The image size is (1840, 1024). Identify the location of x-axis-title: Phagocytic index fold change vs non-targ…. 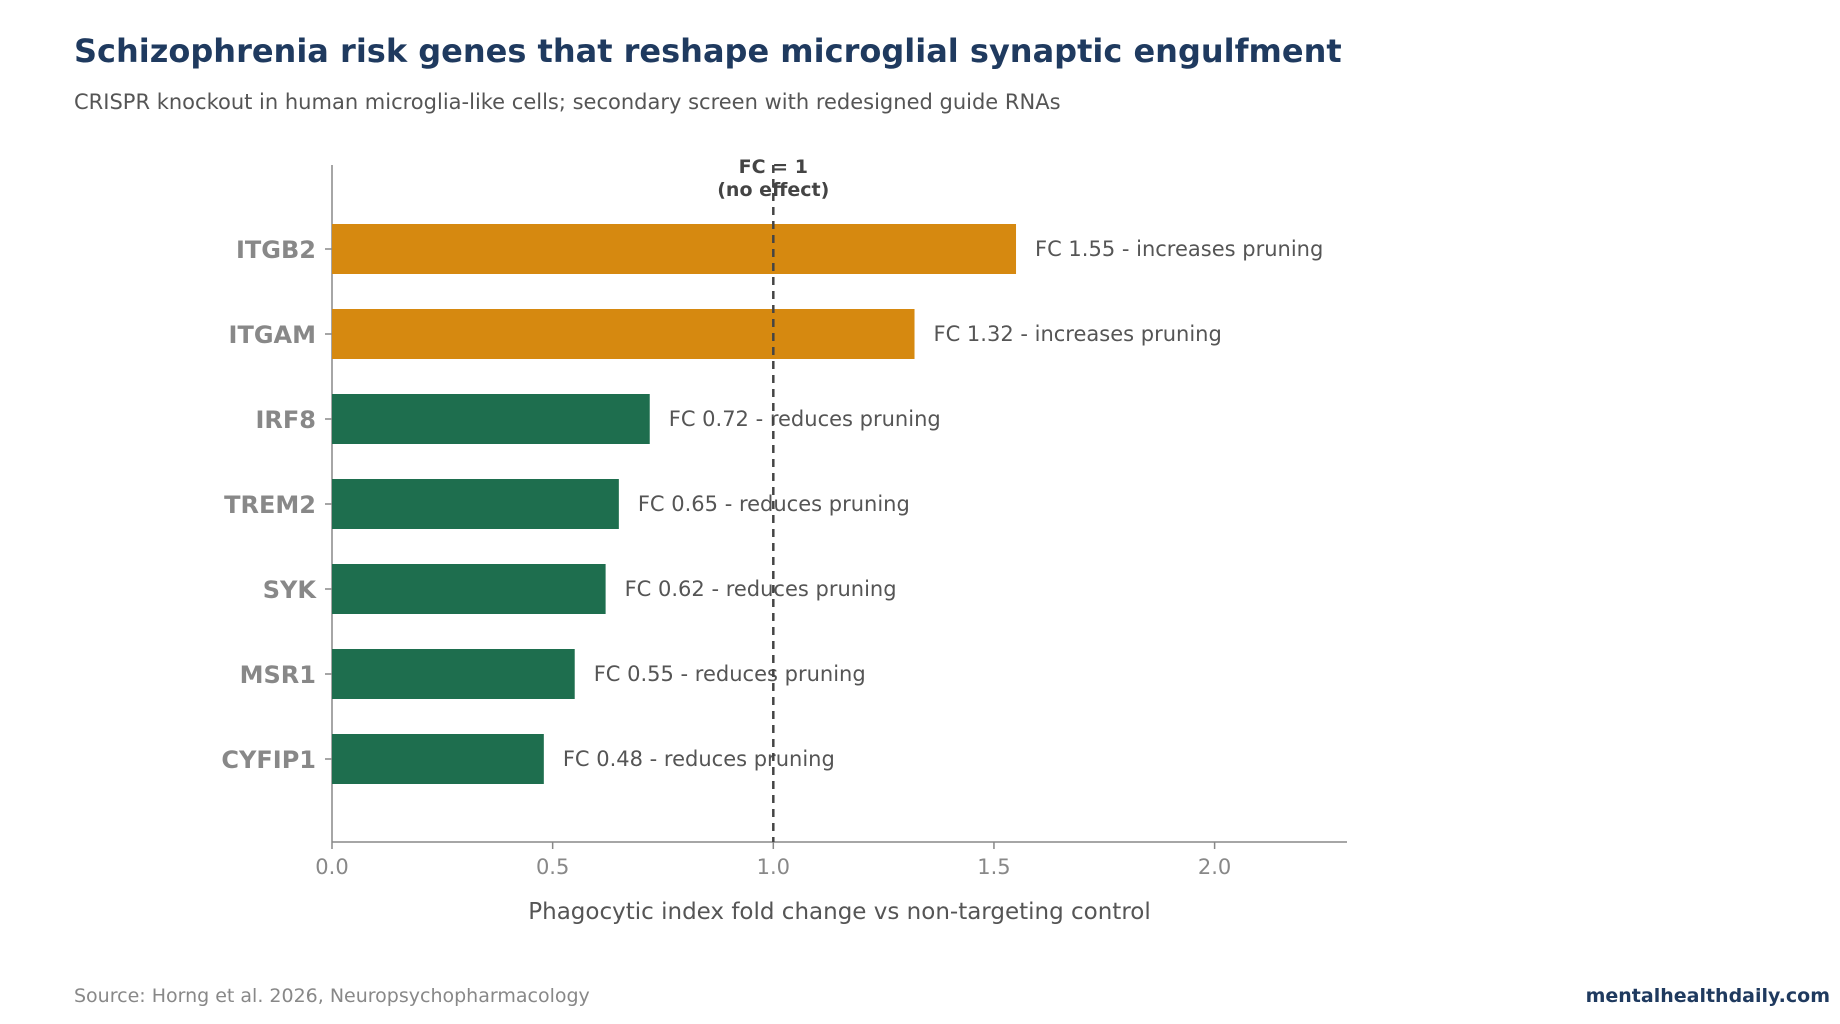
(839, 912).